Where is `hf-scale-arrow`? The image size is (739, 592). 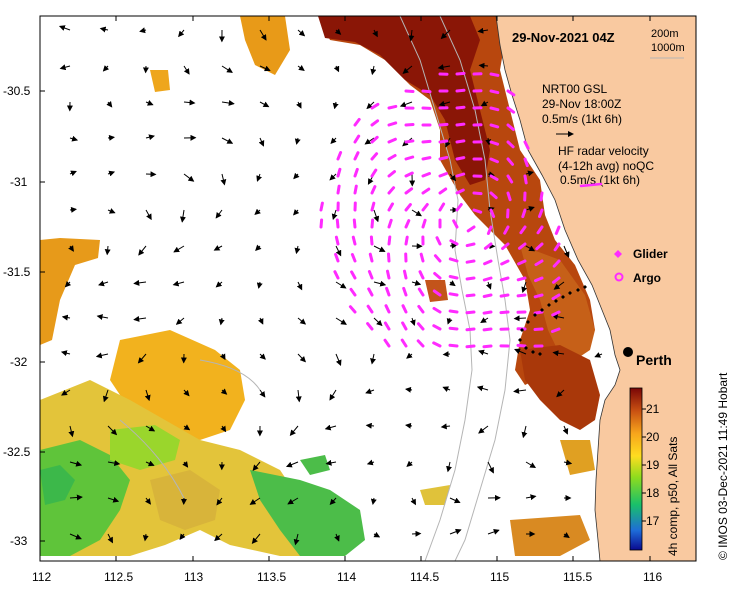 hf-scale-arrow is located at coordinates (591, 185).